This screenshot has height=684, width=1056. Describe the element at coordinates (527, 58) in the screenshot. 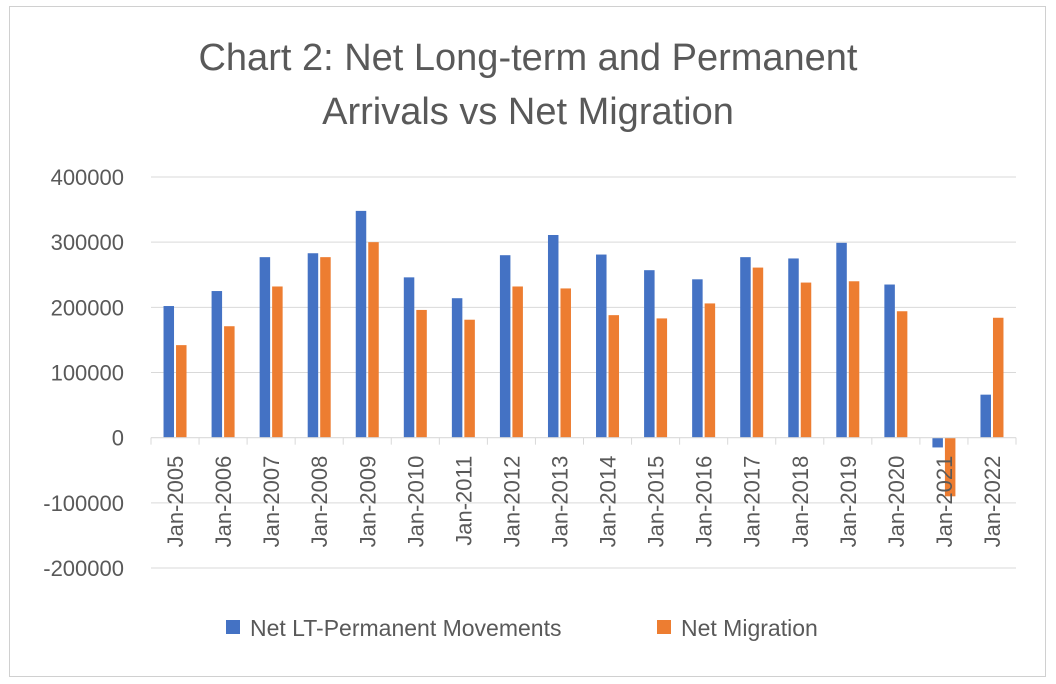

I see `chart-title-line-1: Chart 2: Net Long-term and Permanent` at that location.